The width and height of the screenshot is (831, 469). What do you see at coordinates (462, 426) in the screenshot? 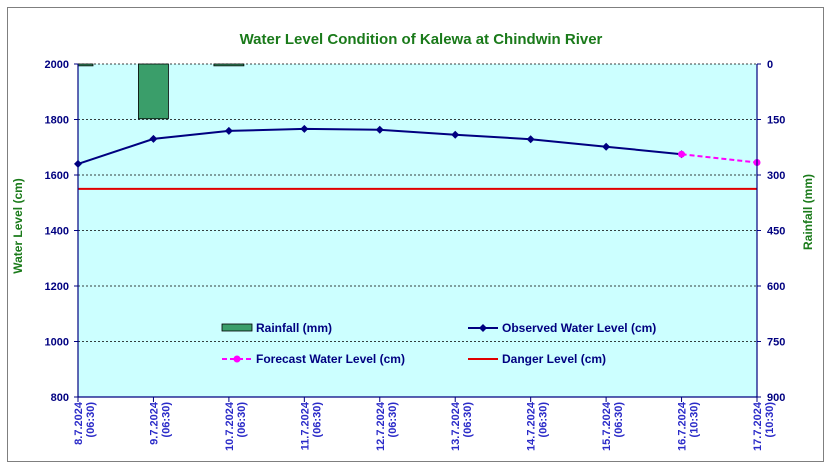
I see `x-tick-label: 13.7.2024(06:30)` at bounding box center [462, 426].